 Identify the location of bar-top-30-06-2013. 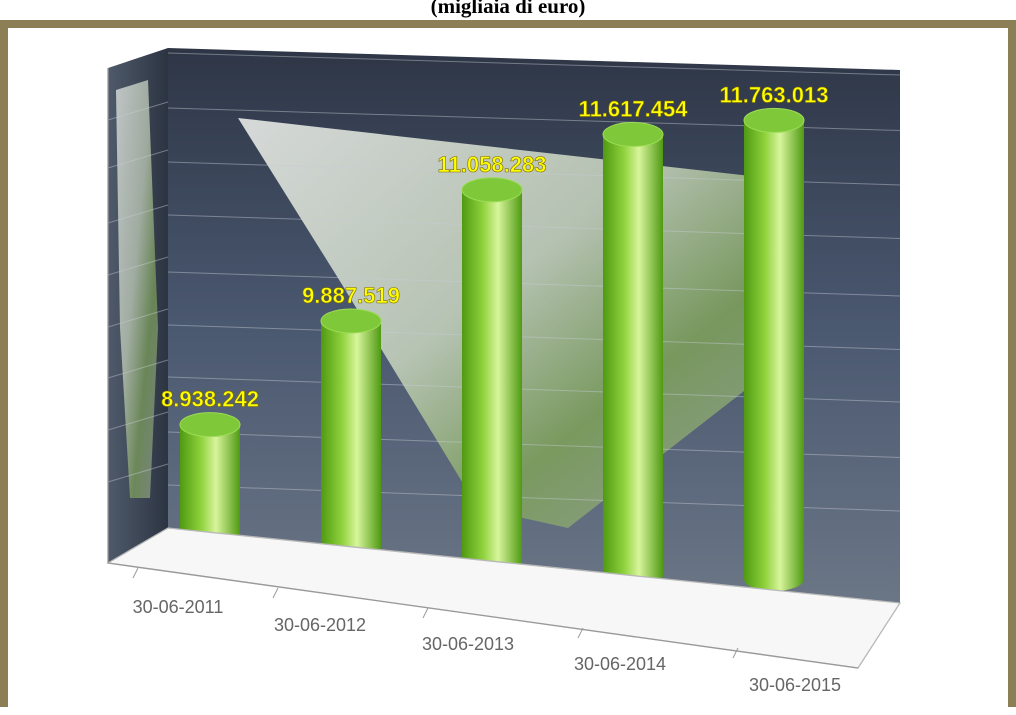
(492, 190).